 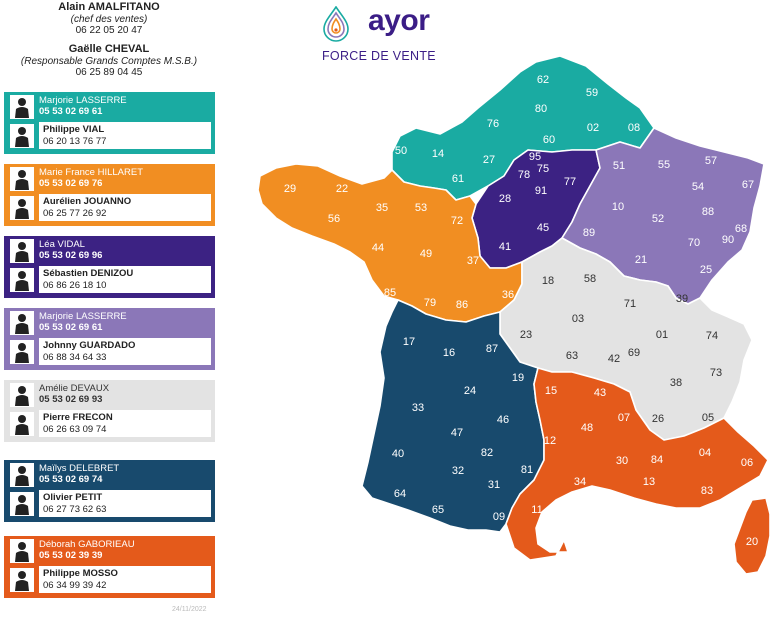 I want to click on department-label: 14, so click(x=438, y=154).